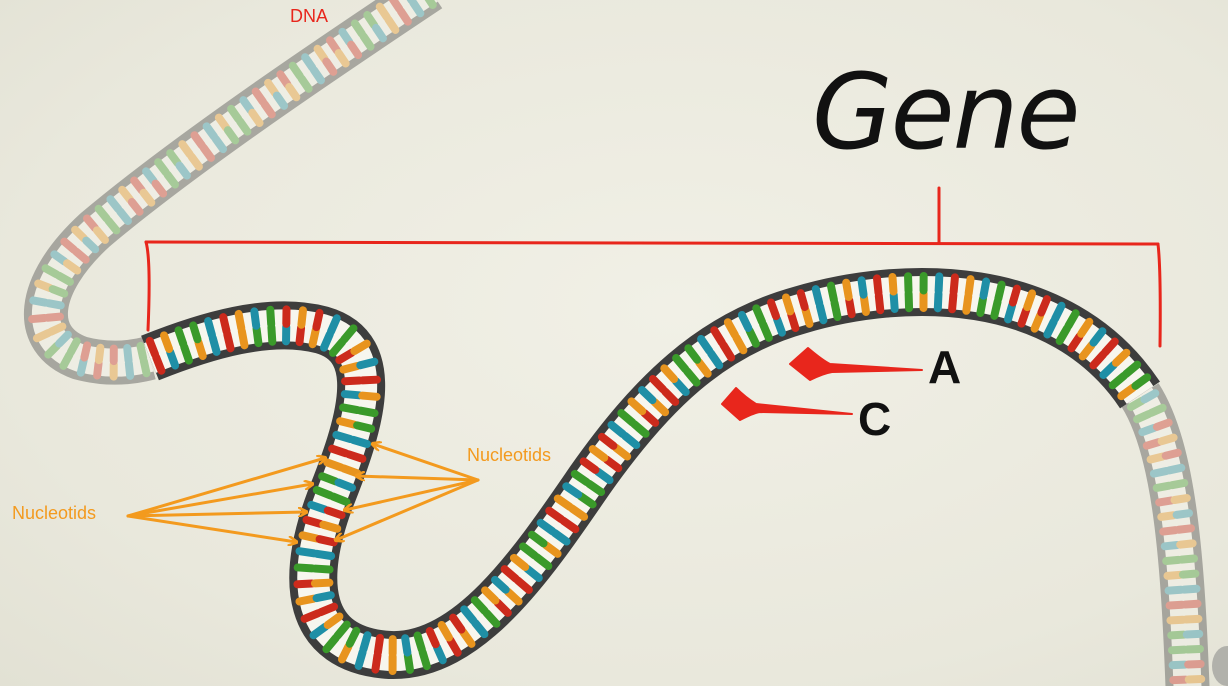 The height and width of the screenshot is (686, 1228). I want to click on dna-rung-band, so click(1164, 536).